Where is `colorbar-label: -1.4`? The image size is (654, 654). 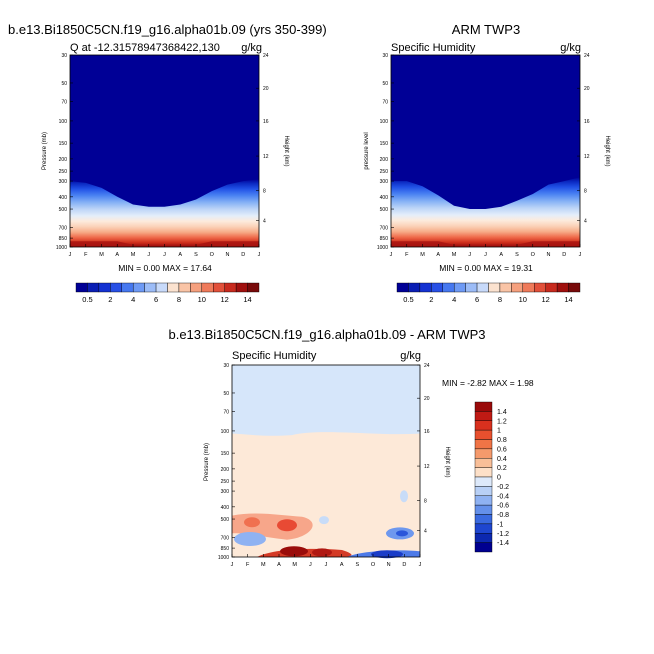 colorbar-label: -1.4 is located at coordinates (503, 543).